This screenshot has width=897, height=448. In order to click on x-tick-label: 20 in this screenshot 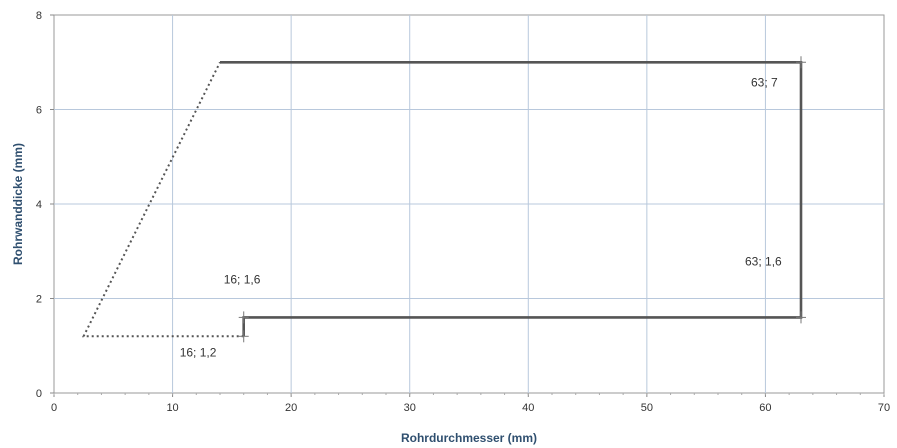, I will do `click(291, 408)`.